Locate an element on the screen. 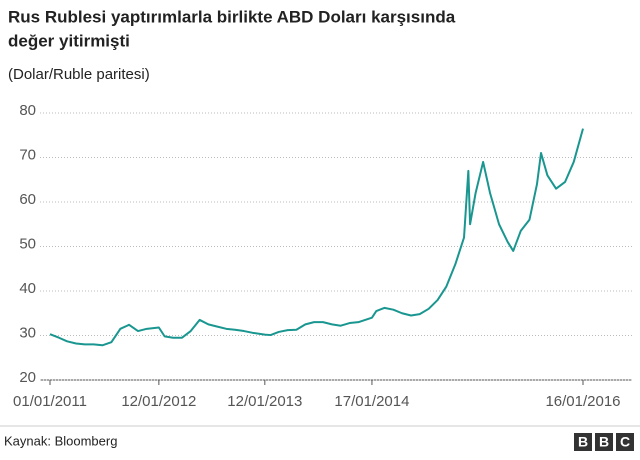 The image size is (640, 460). y-tick-label: 50 is located at coordinates (27, 243).